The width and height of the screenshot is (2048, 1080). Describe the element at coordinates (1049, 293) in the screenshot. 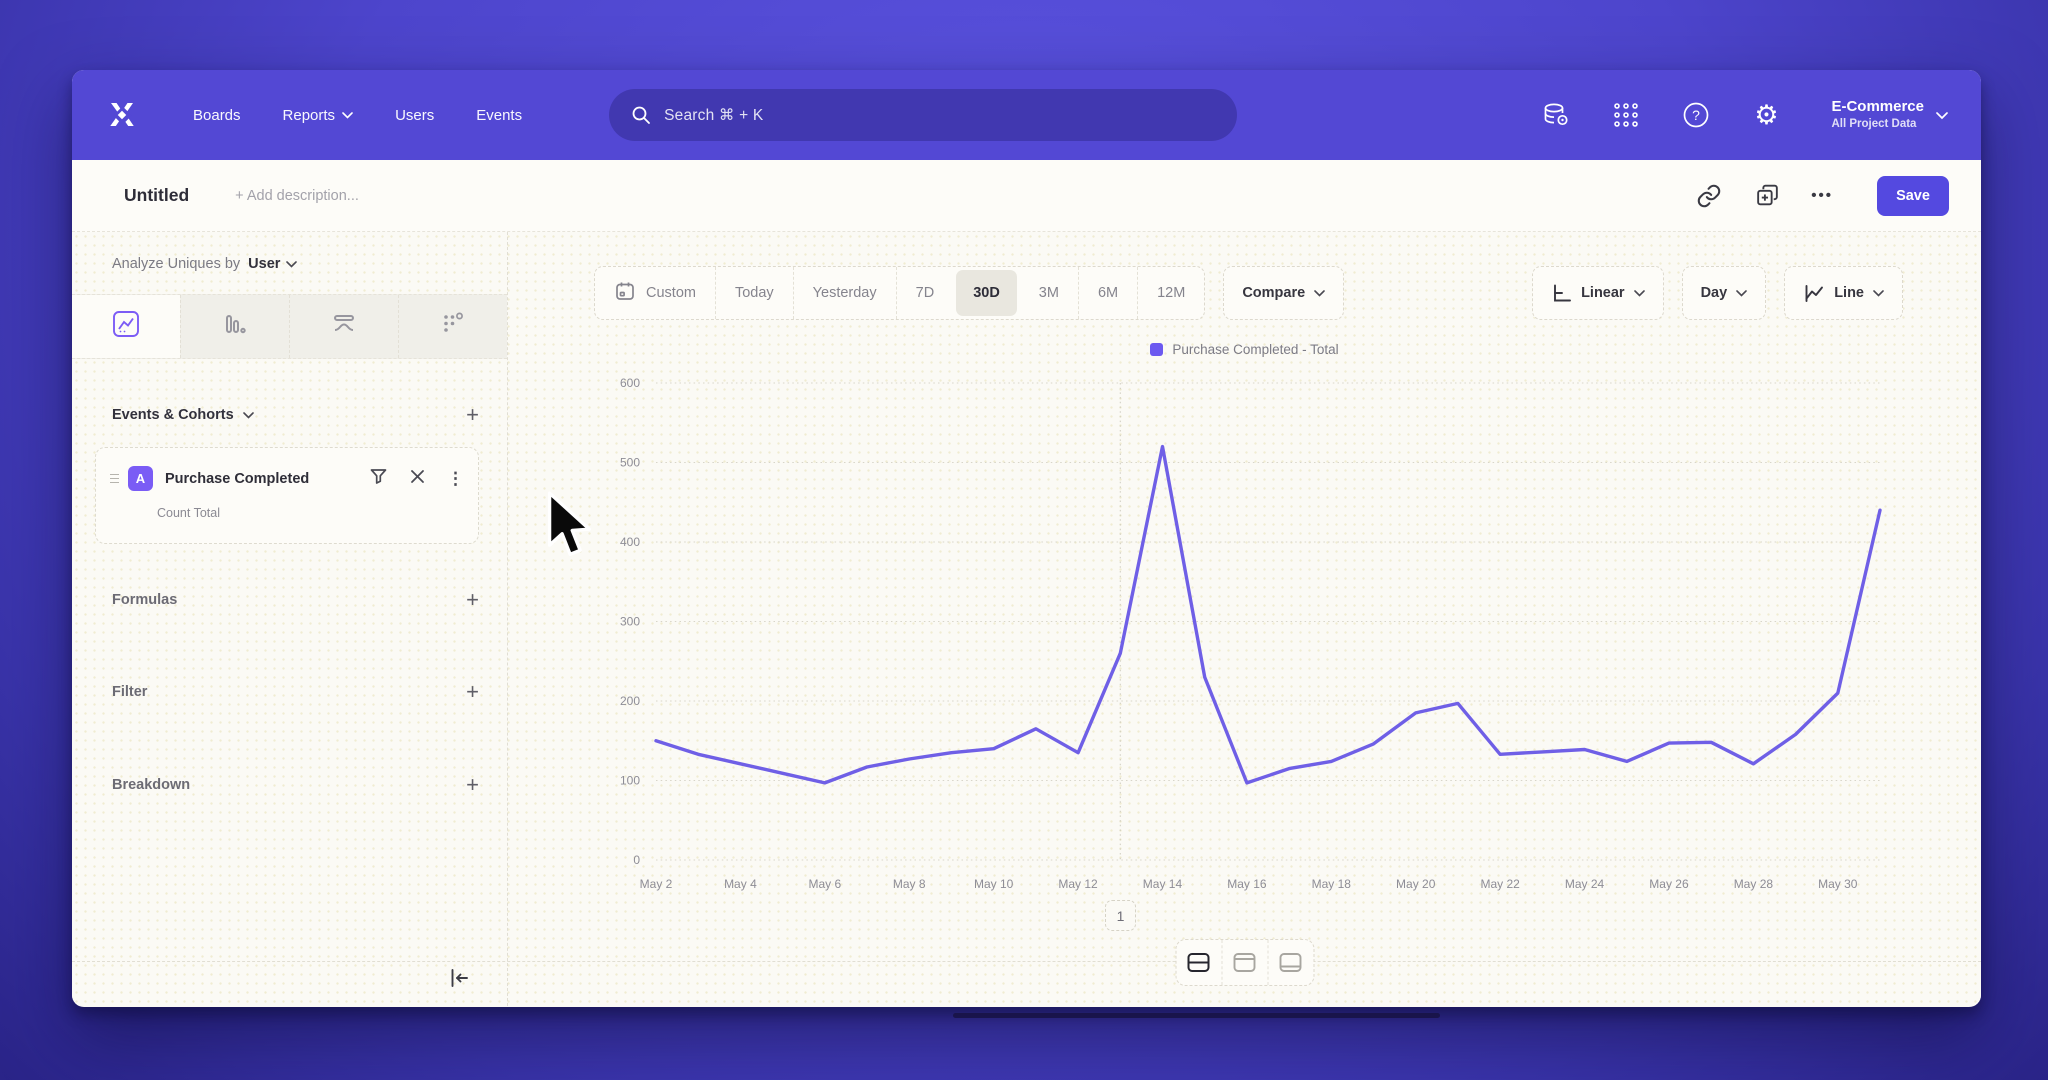

I see `range-3m: 3M` at that location.